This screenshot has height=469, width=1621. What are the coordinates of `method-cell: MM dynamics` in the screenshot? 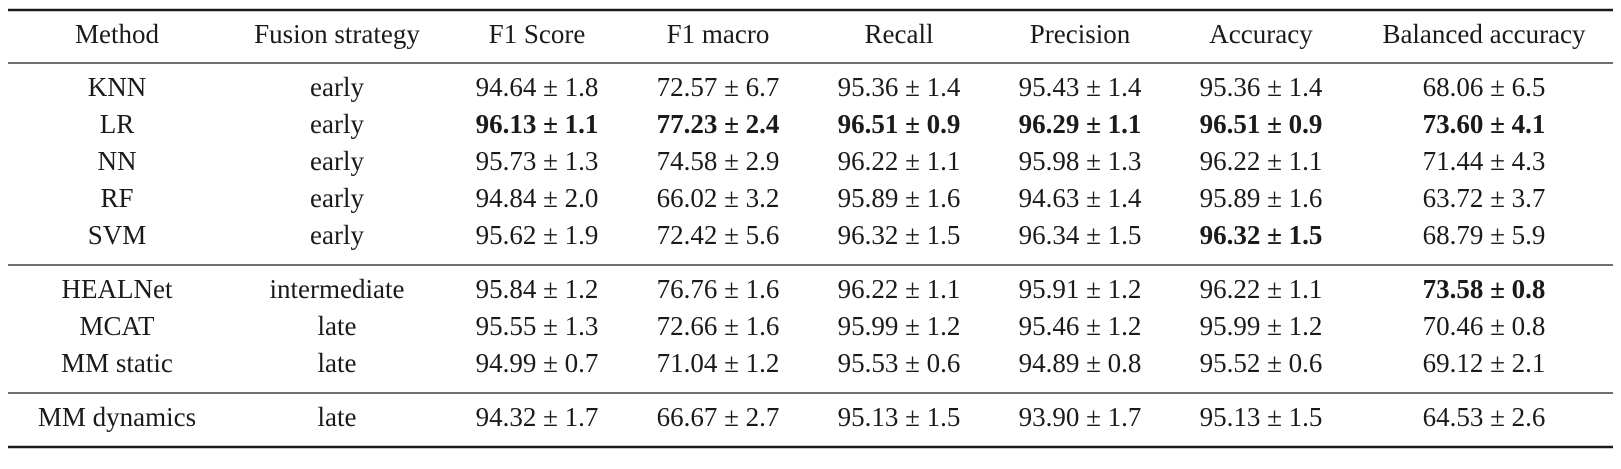 It's located at (117, 417).